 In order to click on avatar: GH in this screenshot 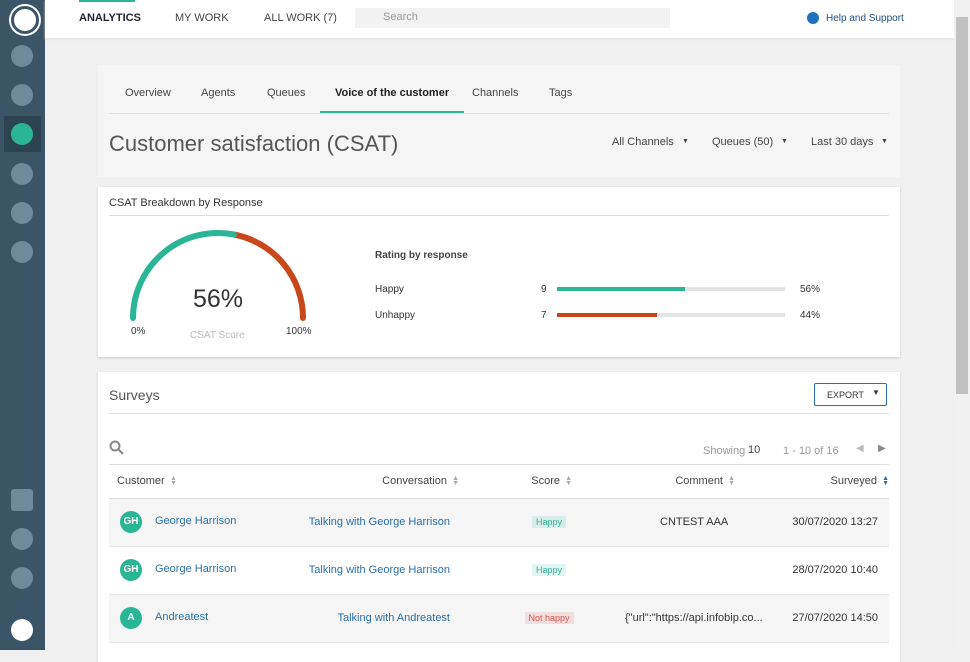, I will do `click(131, 570)`.